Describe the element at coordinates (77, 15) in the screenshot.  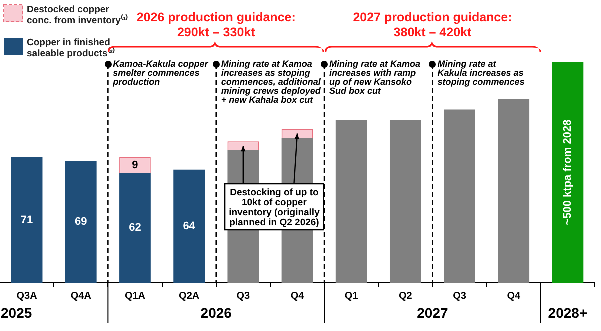
I see `legend-label: Destocked copper conc. from inventory⁽¹⁾` at that location.